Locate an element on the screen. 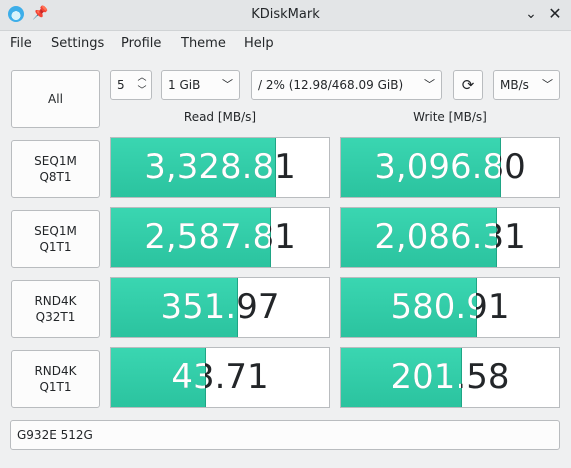 Image resolution: width=571 pixels, height=468 pixels. close-icon: ✕ is located at coordinates (555, 13).